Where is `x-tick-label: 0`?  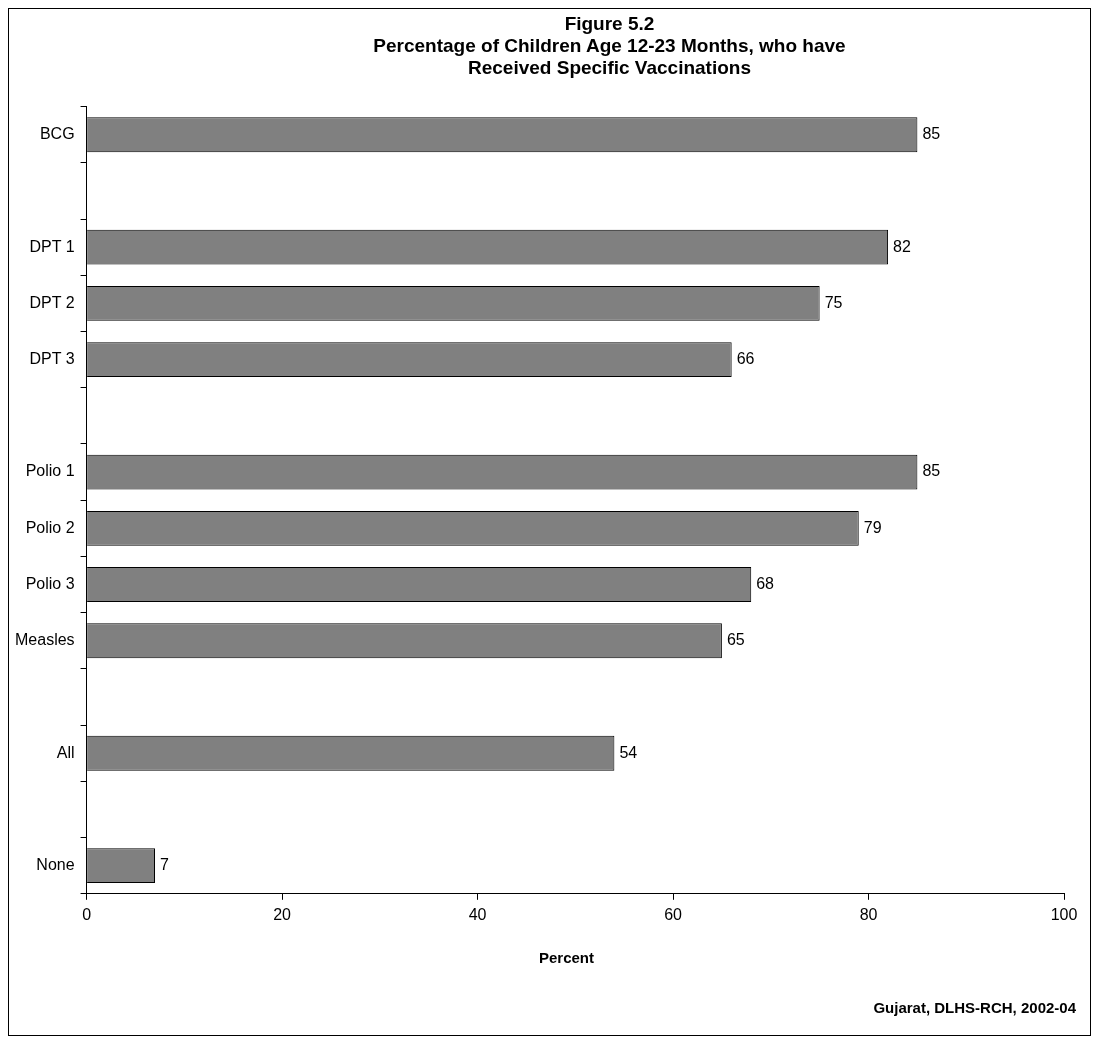
x-tick-label: 0 is located at coordinates (87, 914).